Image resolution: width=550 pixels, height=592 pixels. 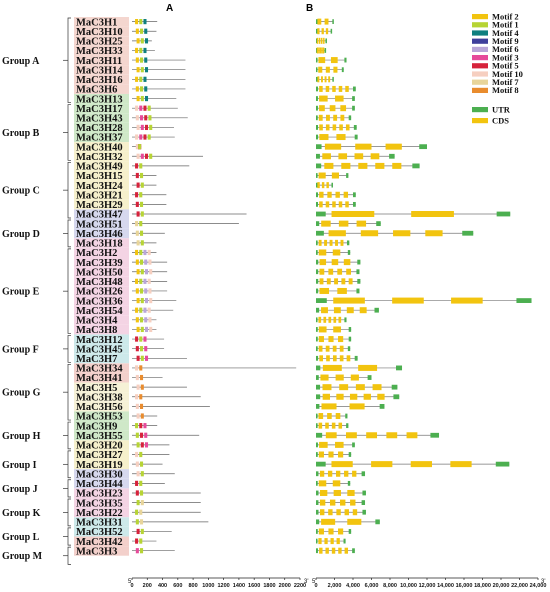 What do you see at coordinates (99, 244) in the screenshot?
I see `gene-name: MaC3H18` at bounding box center [99, 244].